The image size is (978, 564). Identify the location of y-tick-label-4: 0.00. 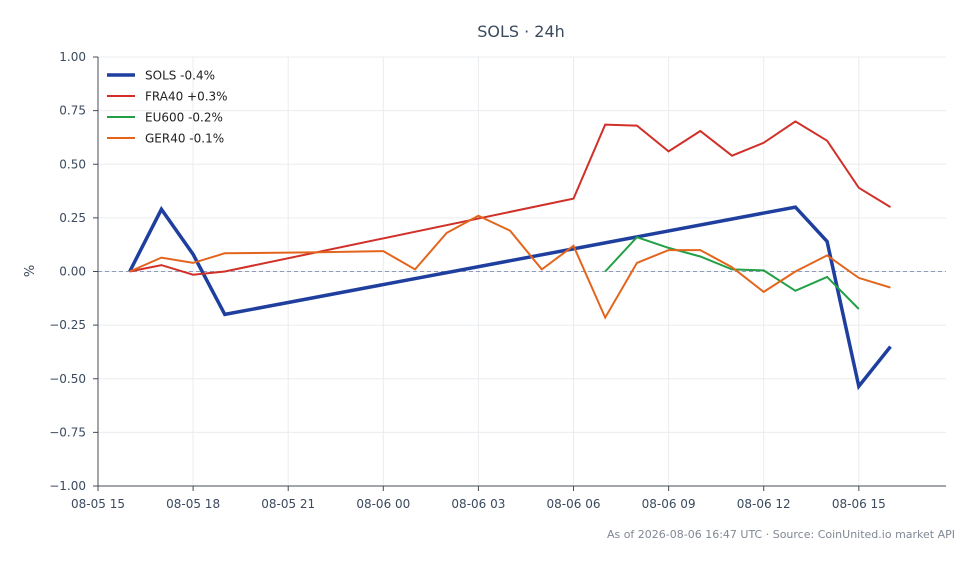
(72, 272).